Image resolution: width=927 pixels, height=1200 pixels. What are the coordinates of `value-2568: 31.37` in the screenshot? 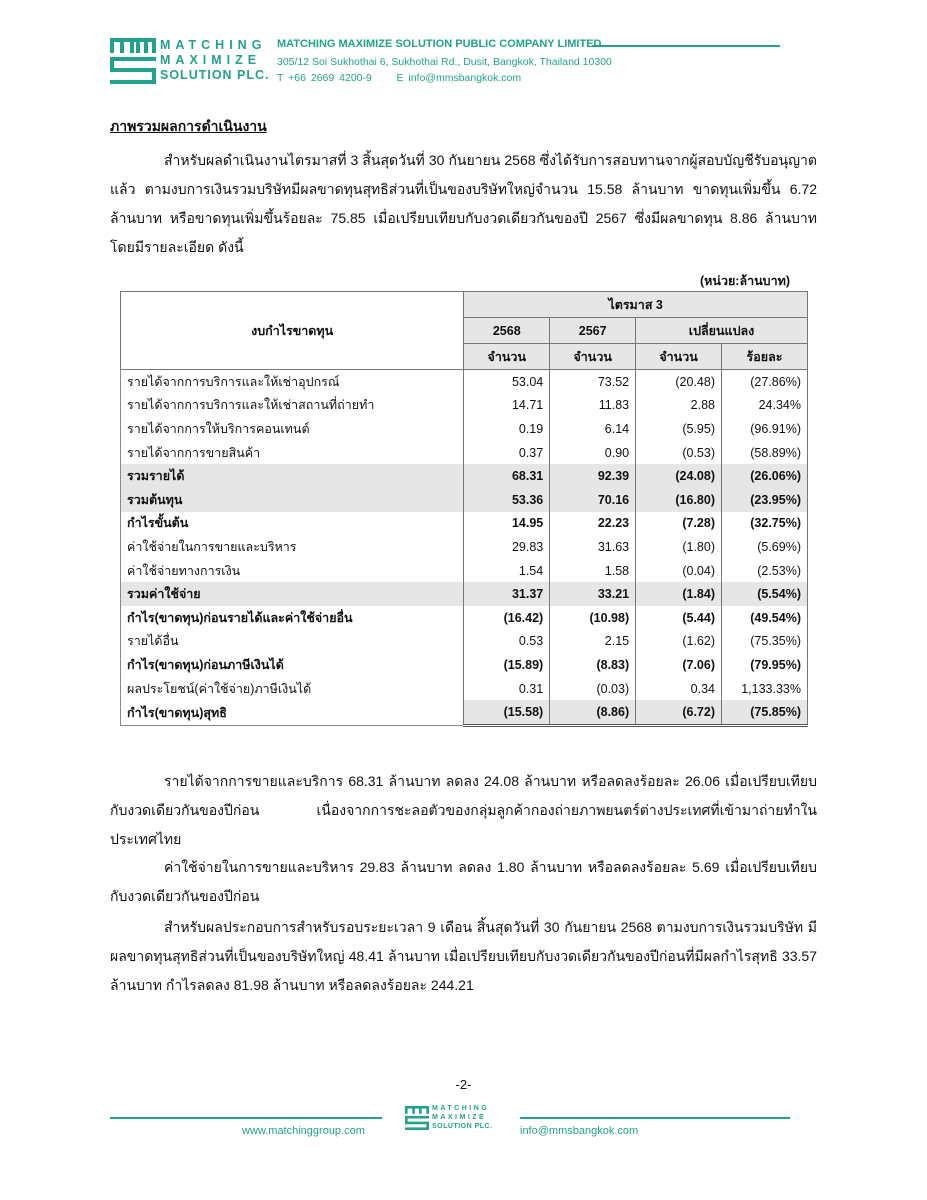 It's located at (507, 594).